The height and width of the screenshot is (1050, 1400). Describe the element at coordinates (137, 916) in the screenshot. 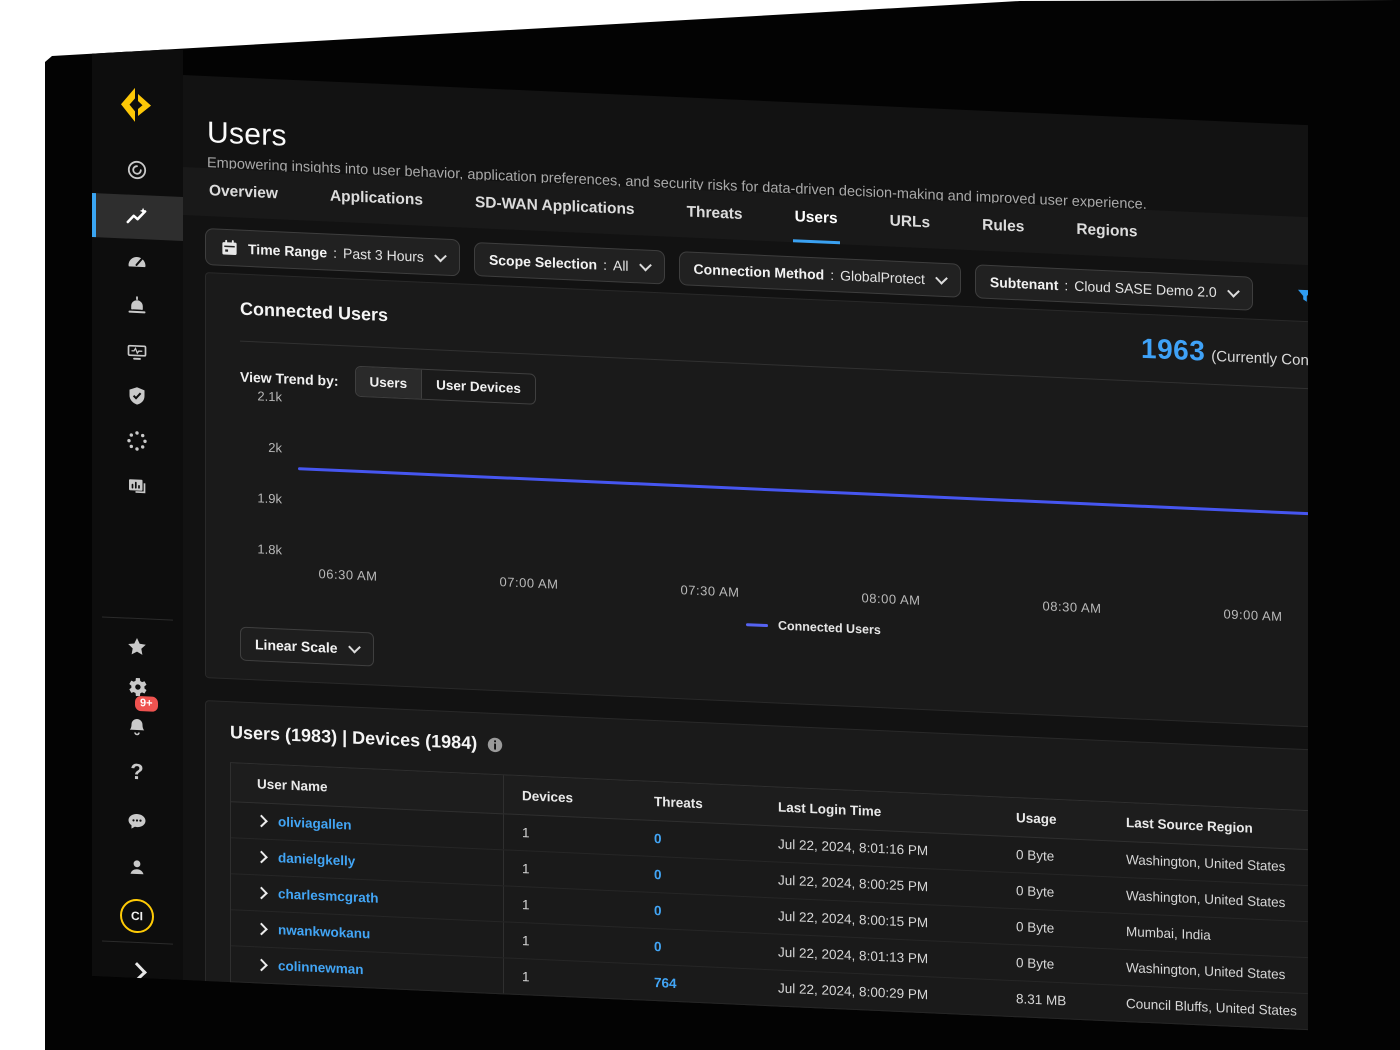

I see `sidebar-item-profile: CI` at that location.